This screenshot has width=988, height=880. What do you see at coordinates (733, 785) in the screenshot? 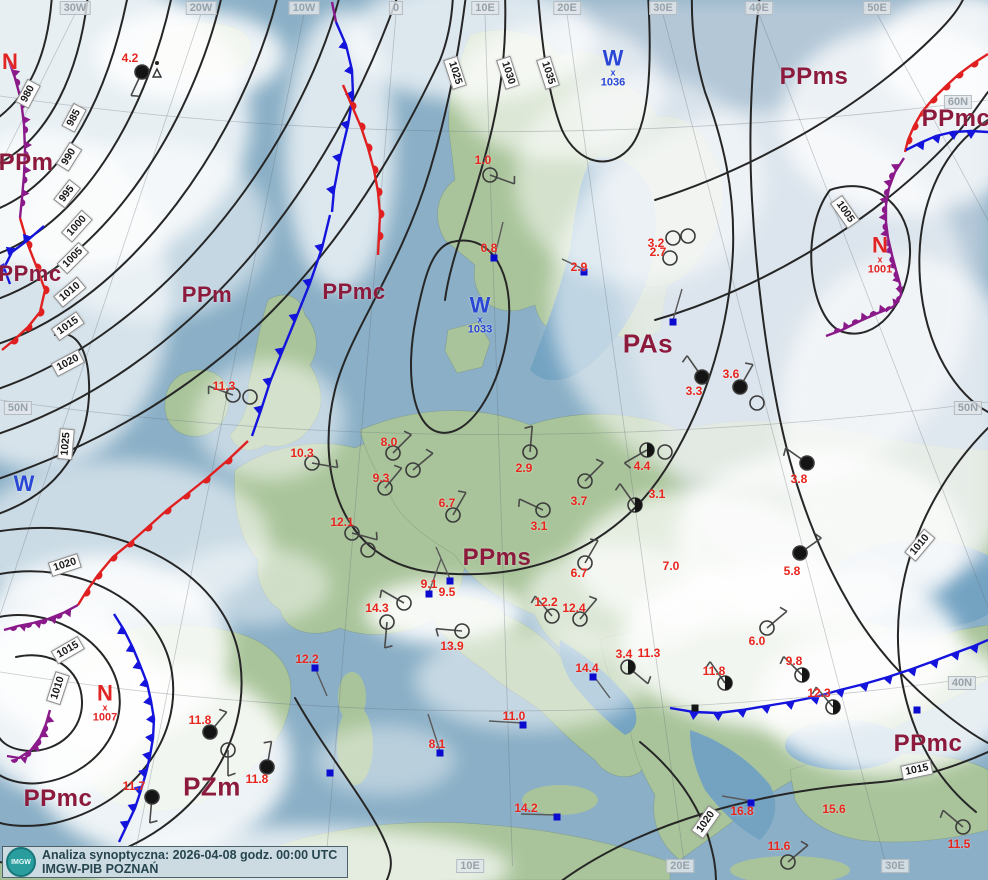
I see `sea-area` at bounding box center [733, 785].